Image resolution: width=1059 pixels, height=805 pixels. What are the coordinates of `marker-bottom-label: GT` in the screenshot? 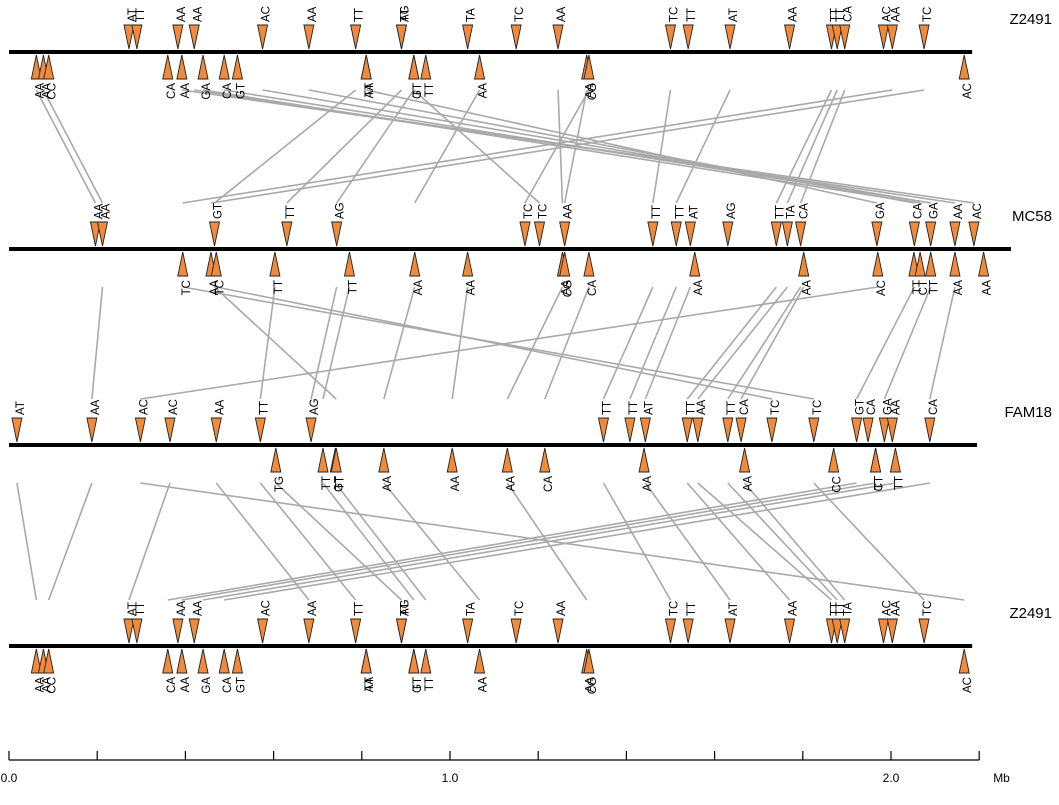 It's located at (418, 91).